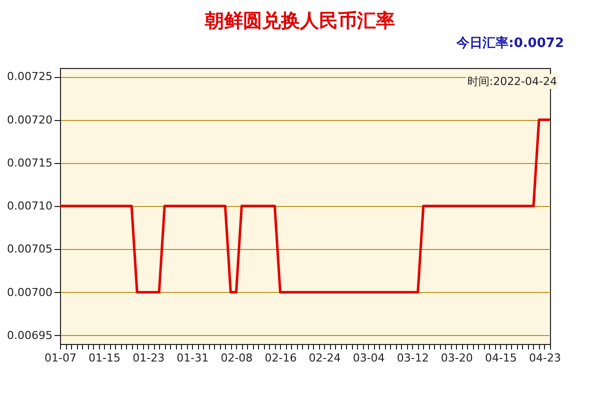 Image resolution: width=600 pixels, height=400 pixels. Describe the element at coordinates (29, 292) in the screenshot. I see `y-tick-label: 0.00700` at that location.